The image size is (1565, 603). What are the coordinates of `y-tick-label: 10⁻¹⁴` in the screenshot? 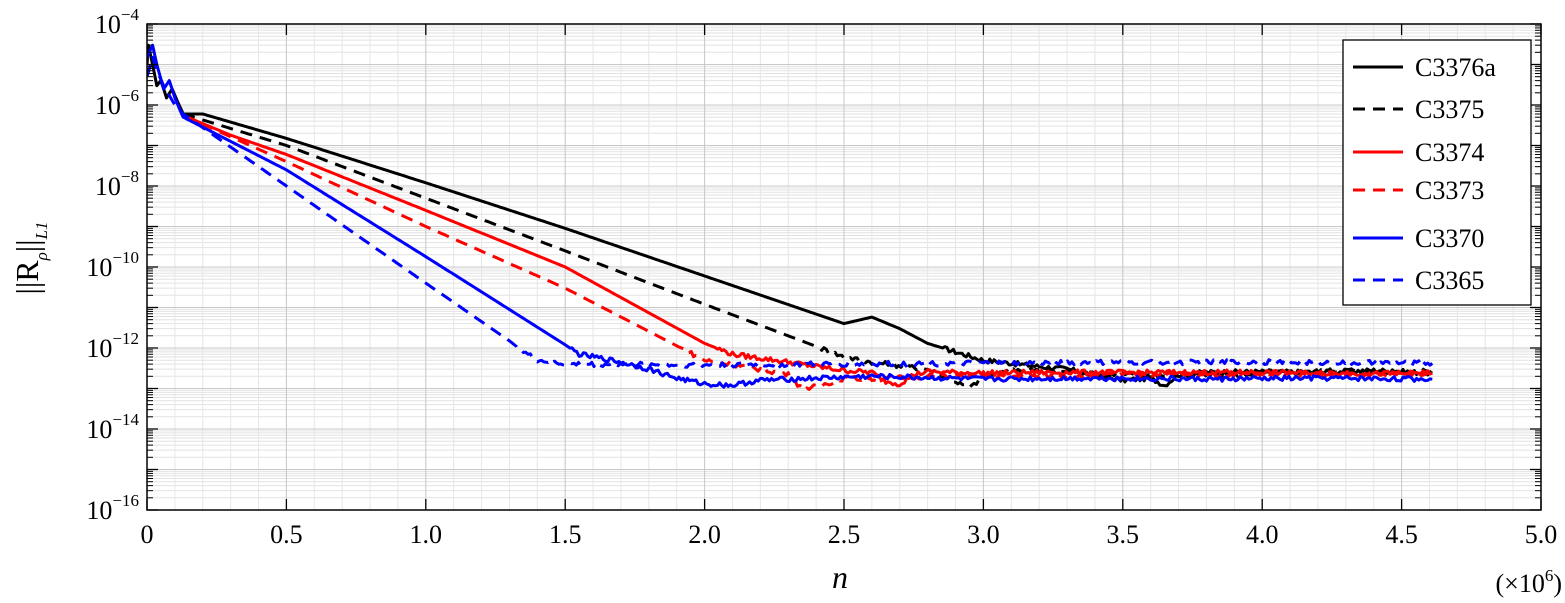 It's located at (112, 427).